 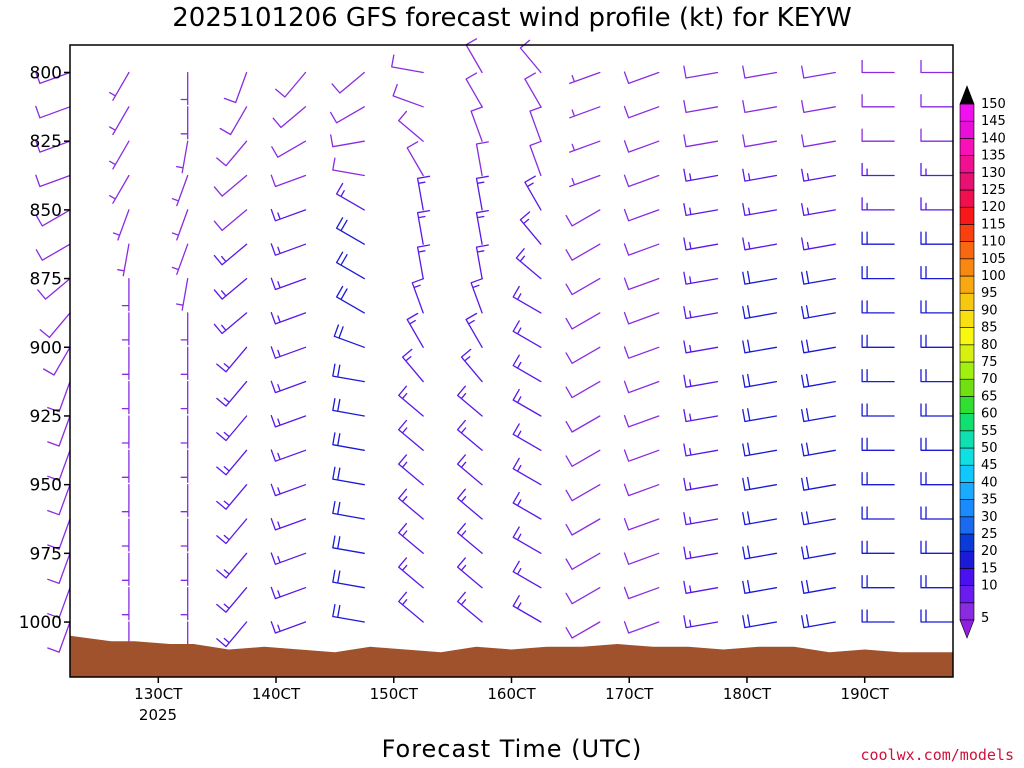 What do you see at coordinates (989, 431) in the screenshot?
I see `colorbar-label: 55` at bounding box center [989, 431].